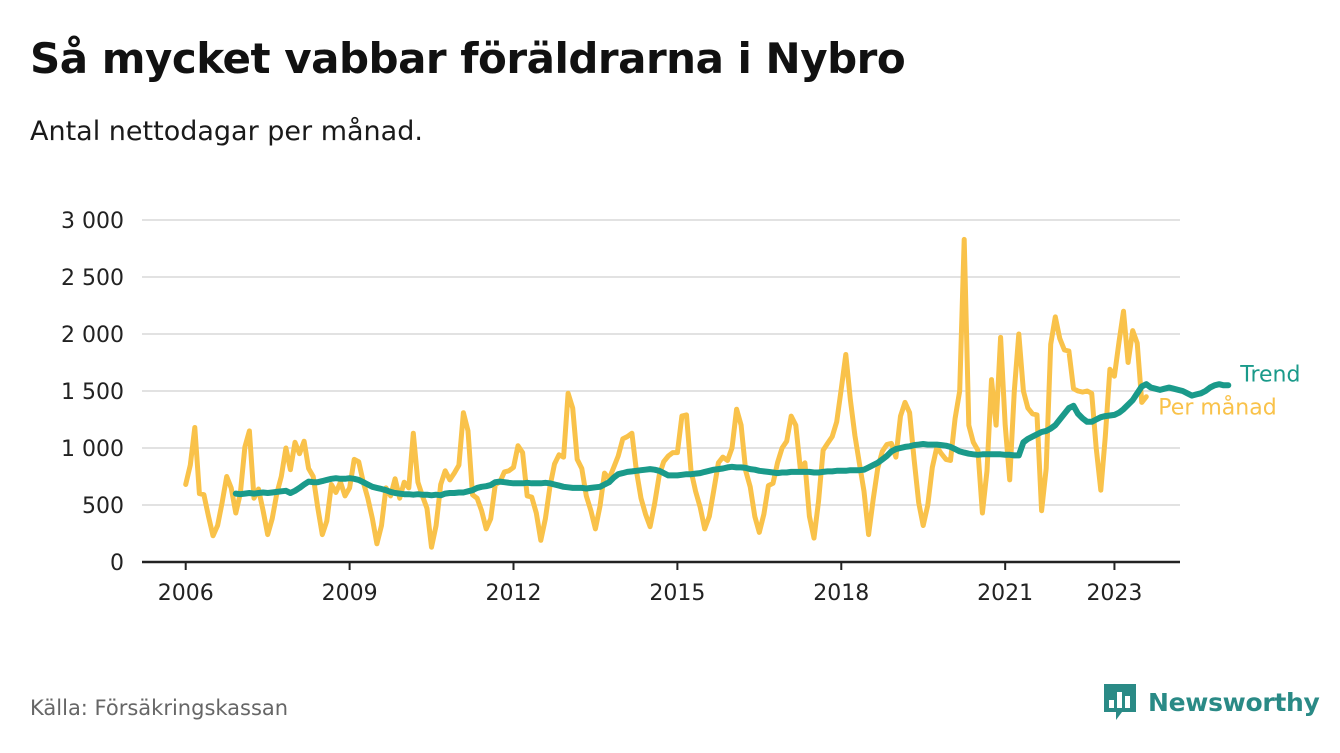  I want to click on y-tick-label: 500, so click(103, 506).